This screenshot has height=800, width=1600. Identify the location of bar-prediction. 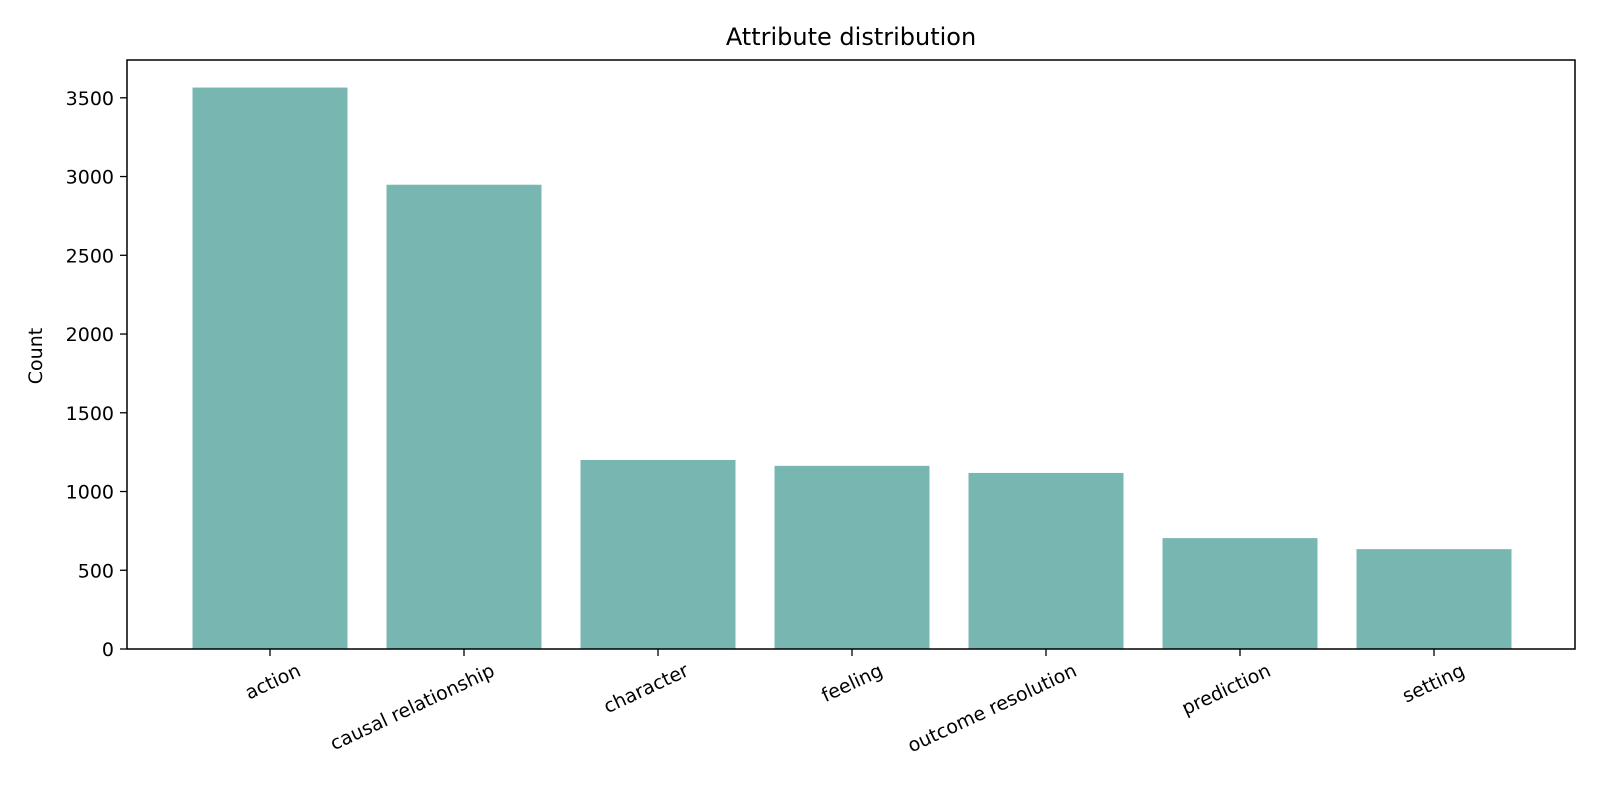
(1240, 593).